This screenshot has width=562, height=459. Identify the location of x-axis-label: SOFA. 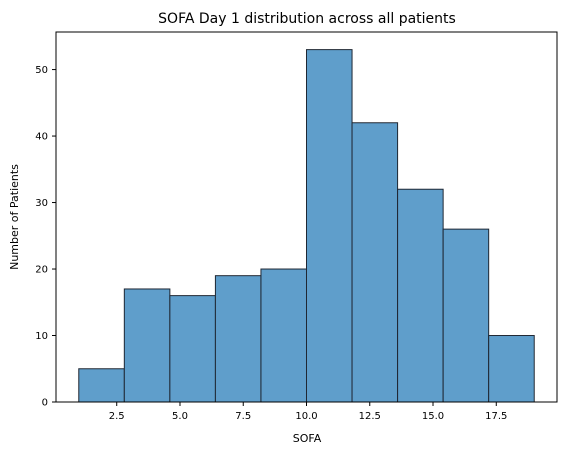
(307, 438).